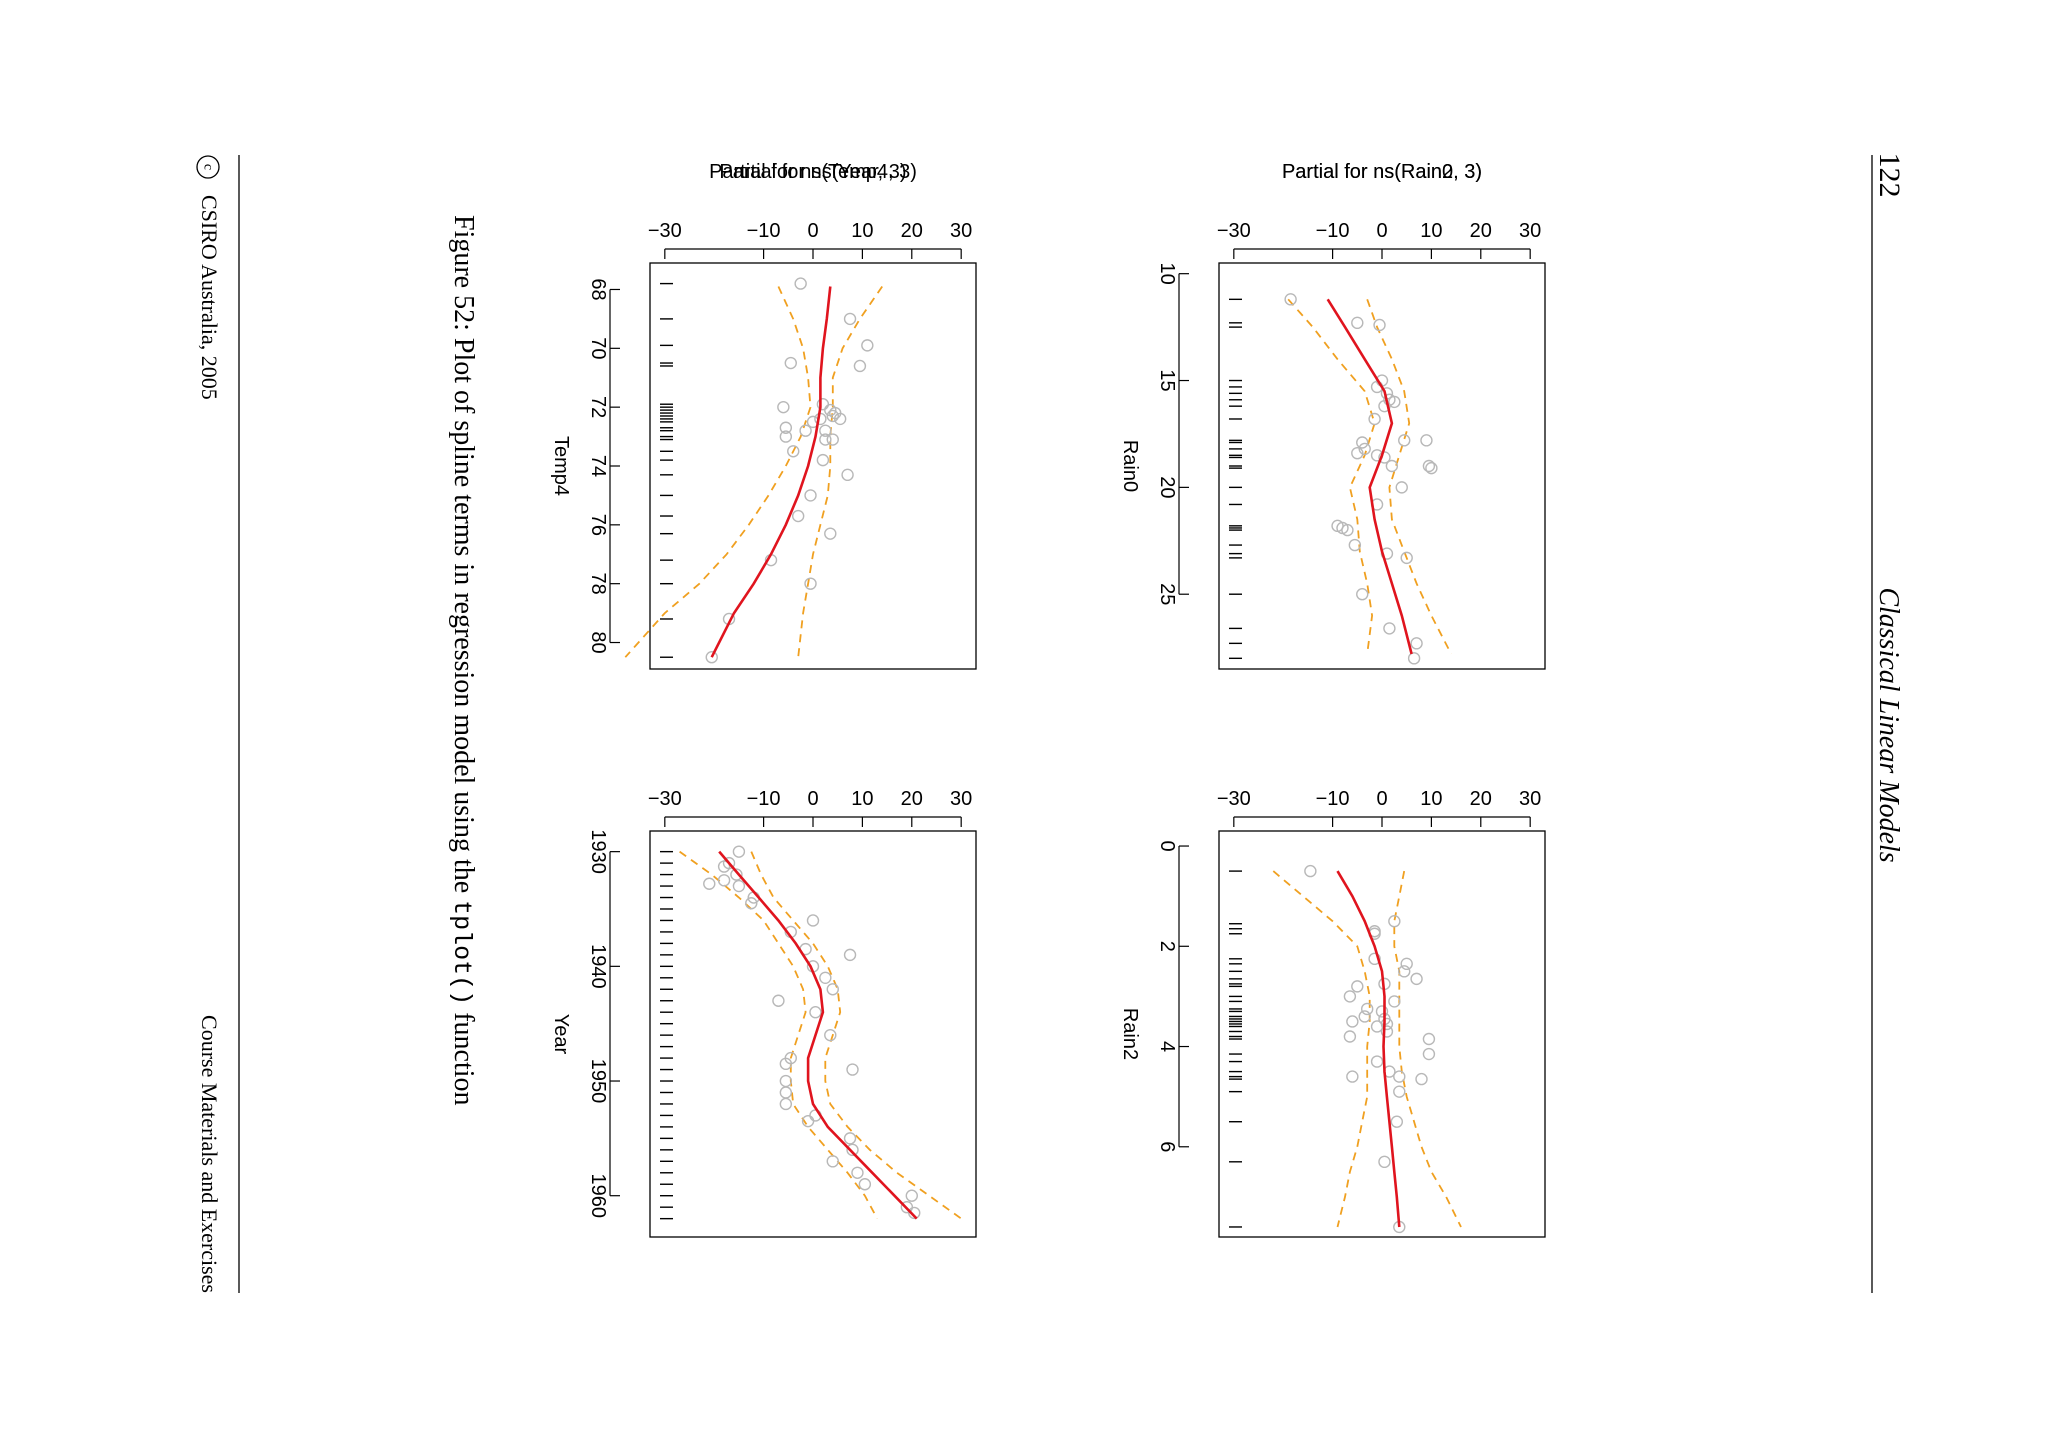 The image size is (2048, 1447). Describe the element at coordinates (598, 966) in the screenshot. I see `year-xtick-label: 1940` at that location.